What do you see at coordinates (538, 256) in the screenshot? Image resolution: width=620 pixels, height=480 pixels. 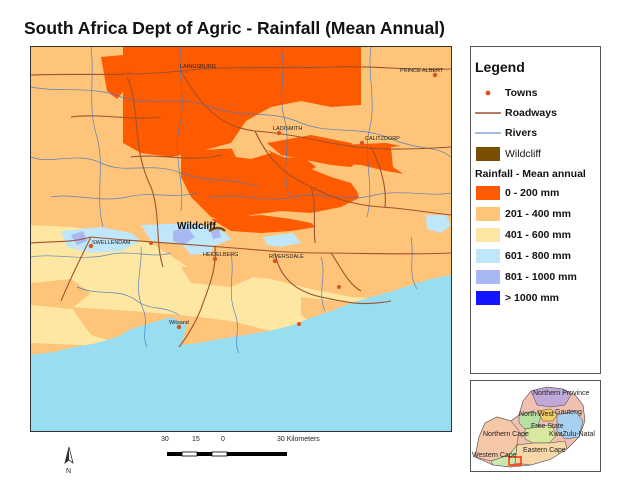 I see `legend-class-label: 601 - 800 mm` at bounding box center [538, 256].